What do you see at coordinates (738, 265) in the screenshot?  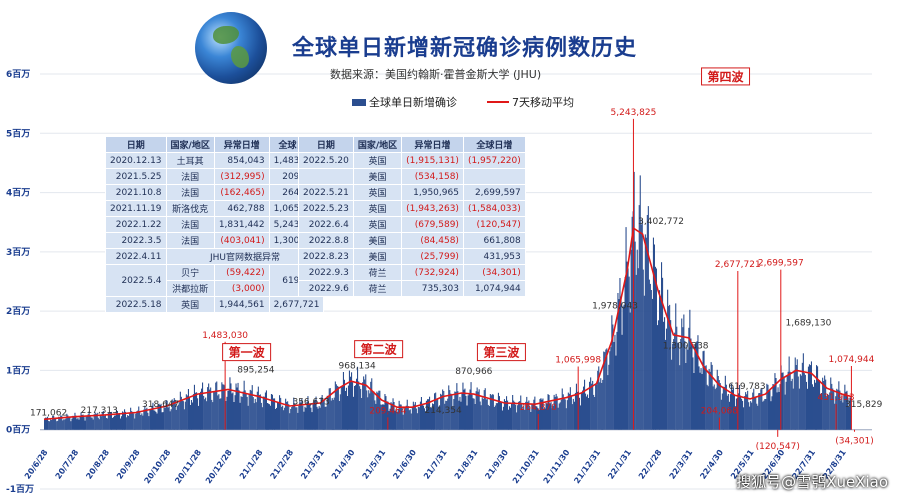 I see `annotation-label: 2,677,721` at bounding box center [738, 265].